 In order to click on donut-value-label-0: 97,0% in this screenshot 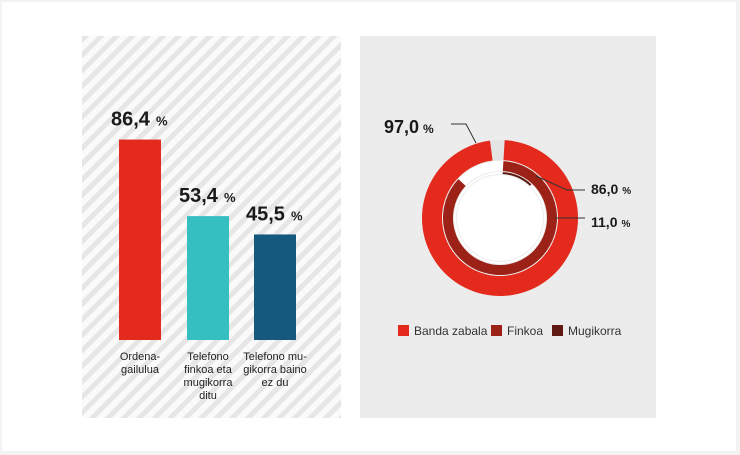, I will do `click(409, 127)`.